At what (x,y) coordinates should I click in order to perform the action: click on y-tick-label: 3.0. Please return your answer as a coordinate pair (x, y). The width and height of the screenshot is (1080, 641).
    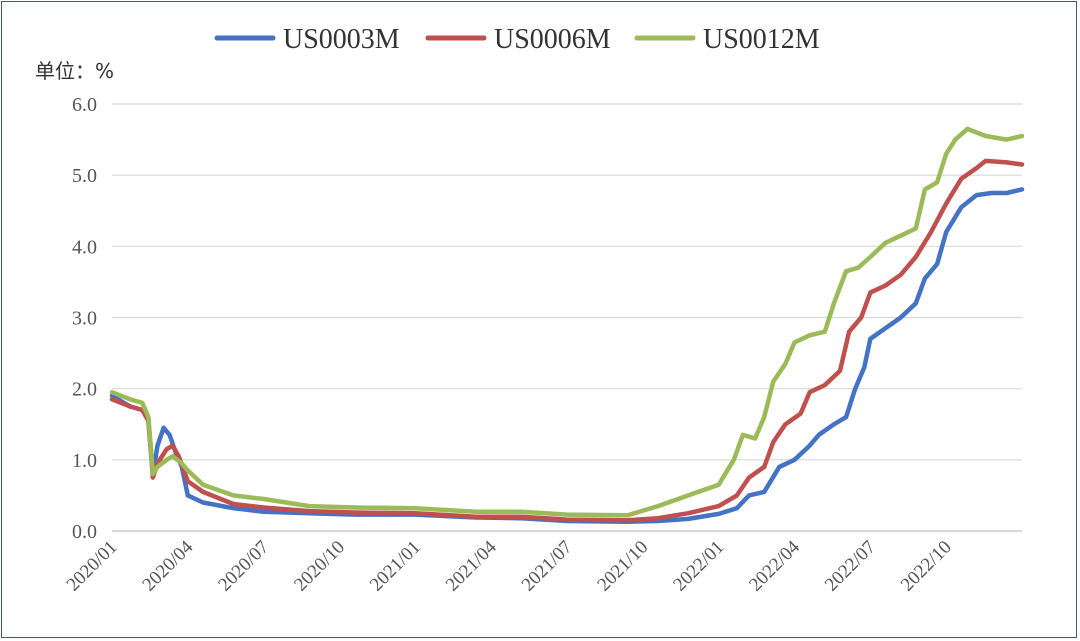
    Looking at the image, I should click on (84, 319).